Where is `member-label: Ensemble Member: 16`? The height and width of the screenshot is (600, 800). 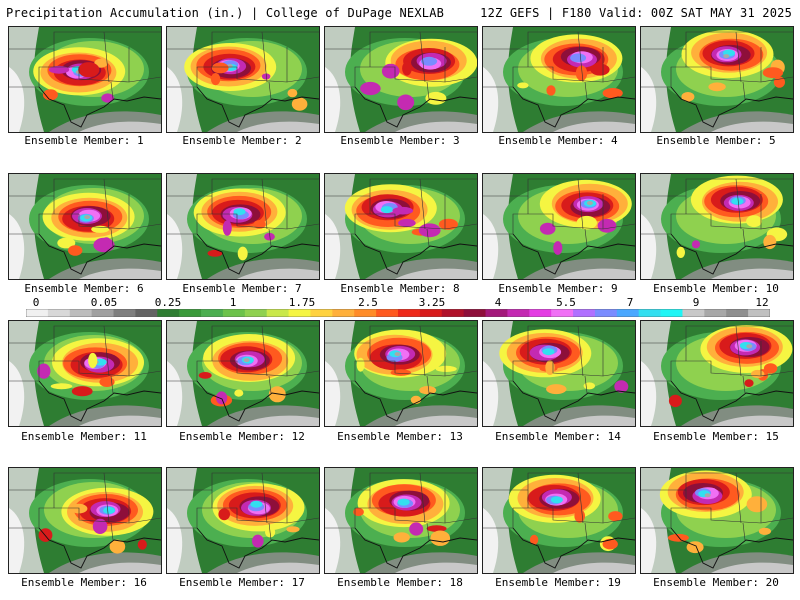 member-label: Ensemble Member: 16 is located at coordinates (84, 582).